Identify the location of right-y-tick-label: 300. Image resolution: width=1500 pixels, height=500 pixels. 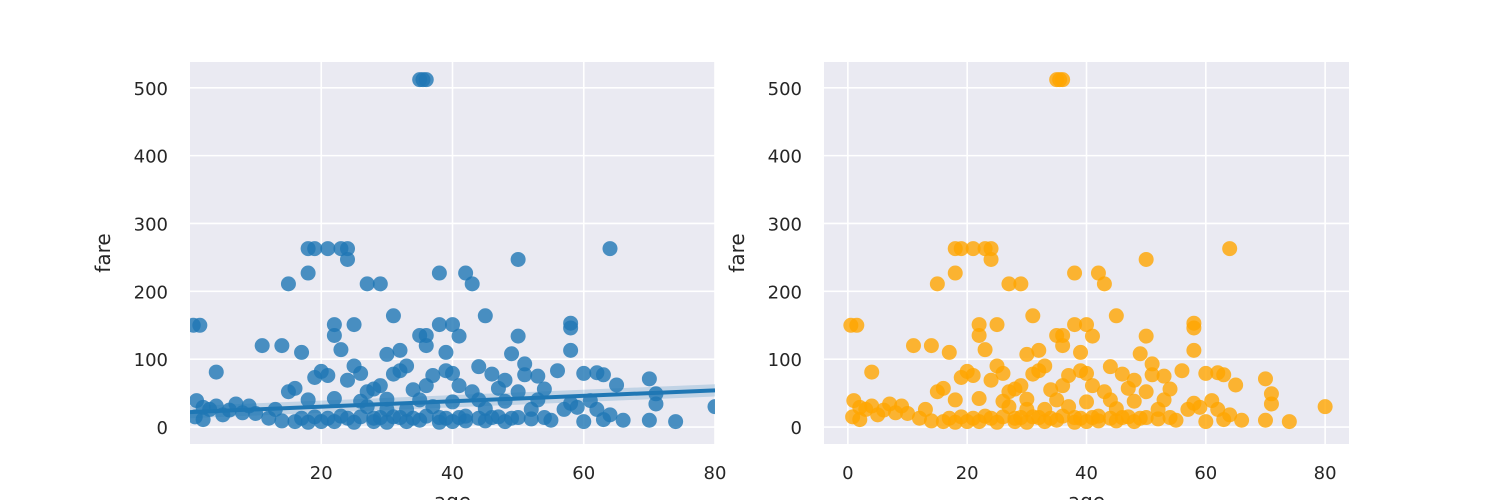
(785, 224).